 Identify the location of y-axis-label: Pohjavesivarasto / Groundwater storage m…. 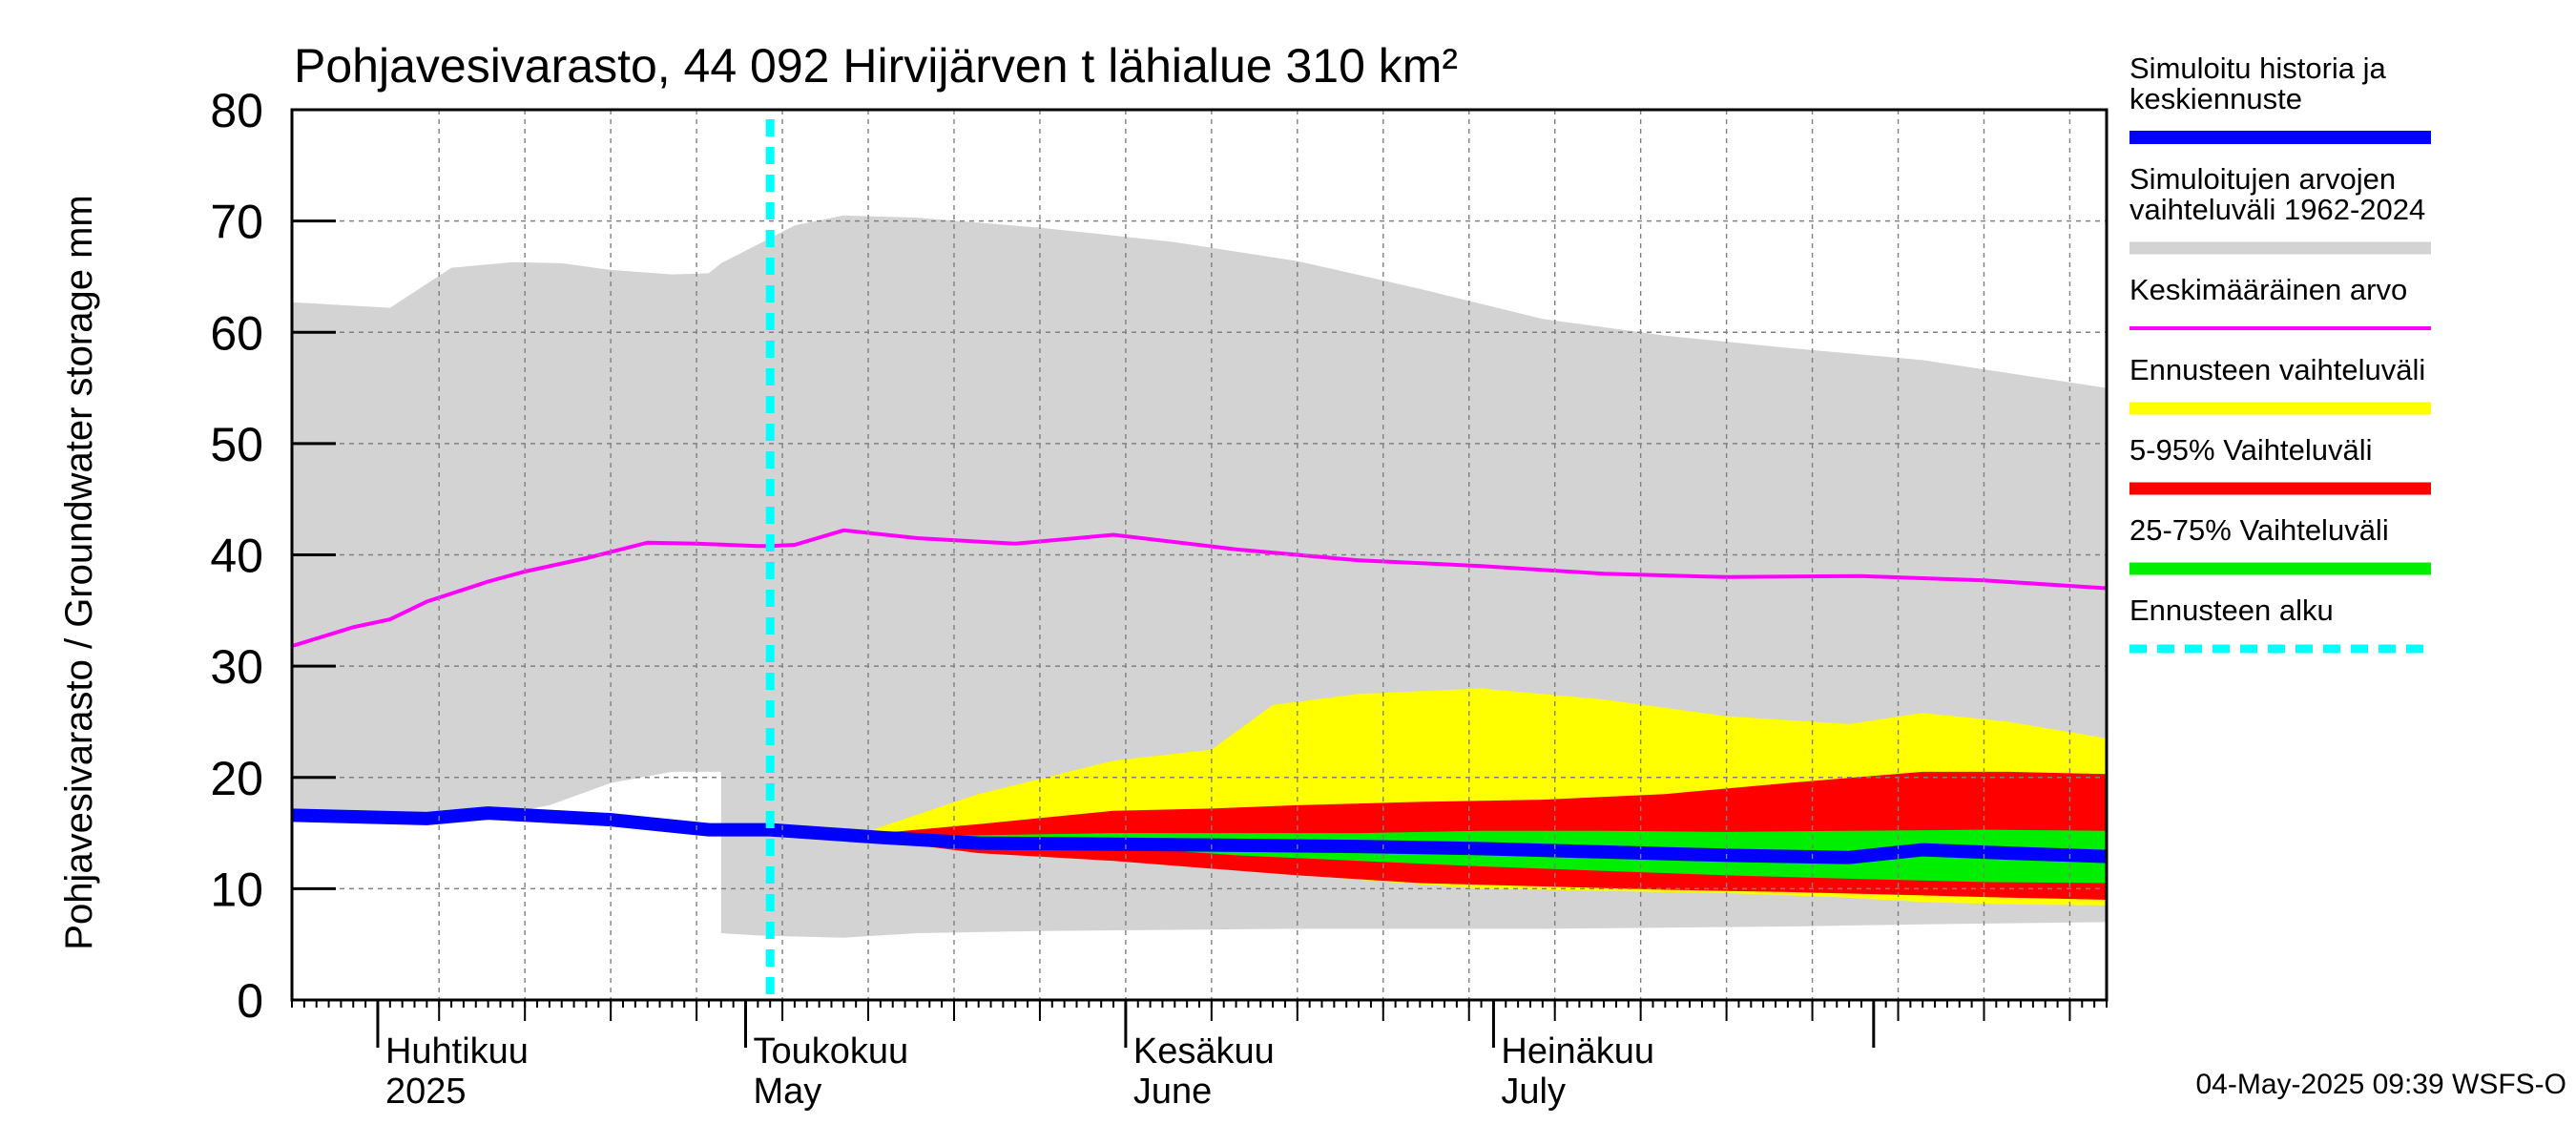
(79, 572).